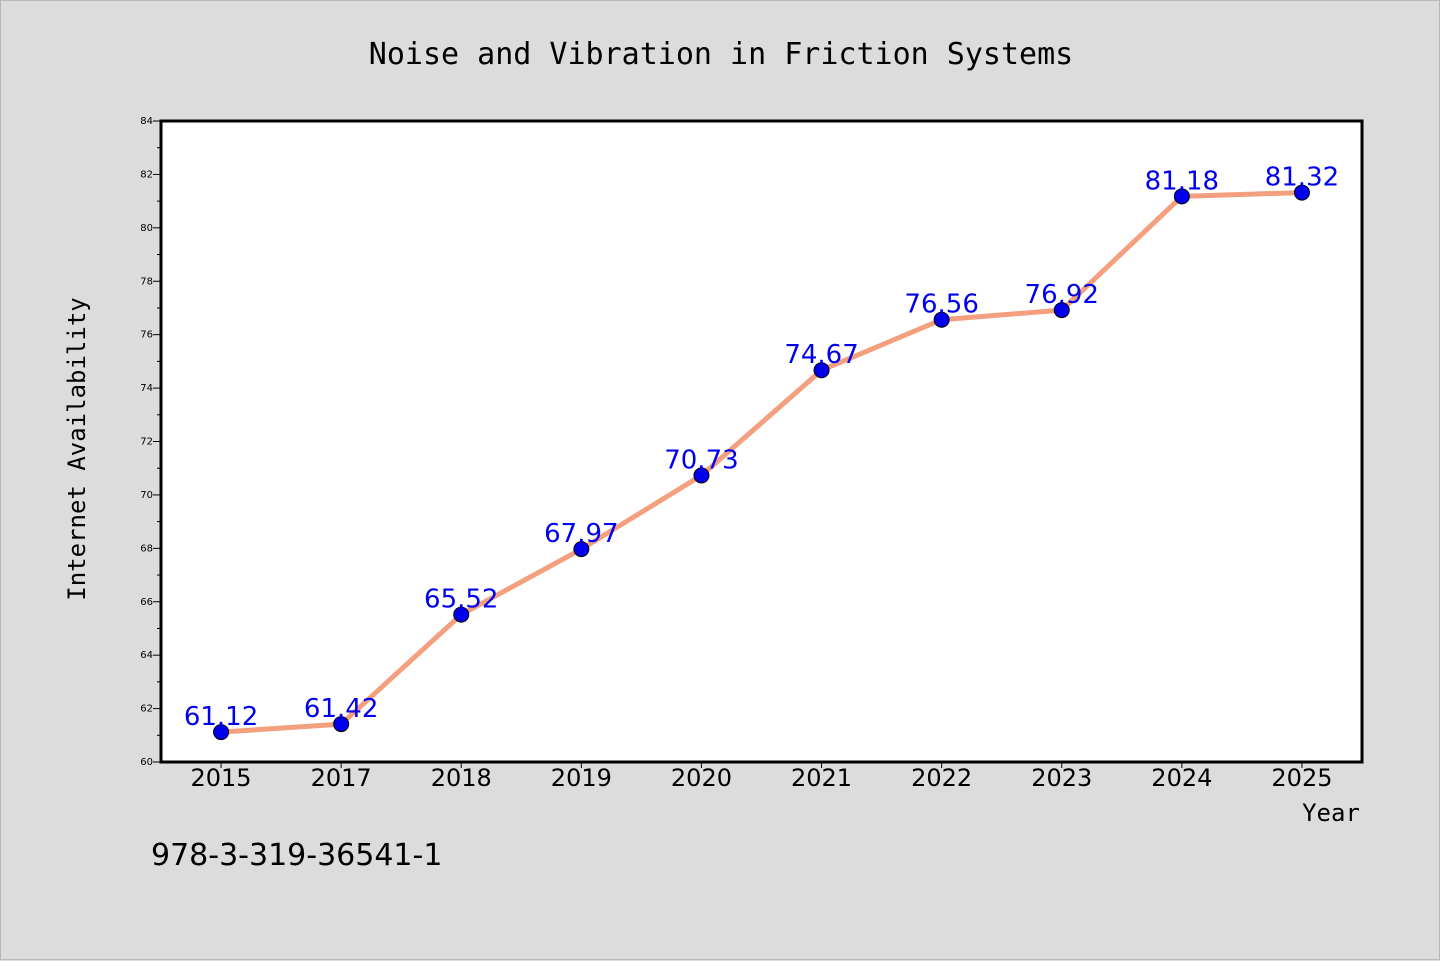 This screenshot has width=1440, height=961. Describe the element at coordinates (821, 778) in the screenshot. I see `x-tick-label-2021: 2021` at that location.